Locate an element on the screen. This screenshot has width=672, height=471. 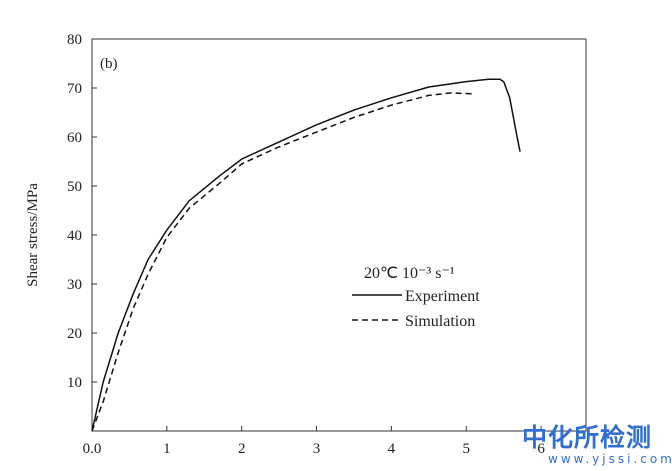
x-tick-label: 1 is located at coordinates (167, 449).